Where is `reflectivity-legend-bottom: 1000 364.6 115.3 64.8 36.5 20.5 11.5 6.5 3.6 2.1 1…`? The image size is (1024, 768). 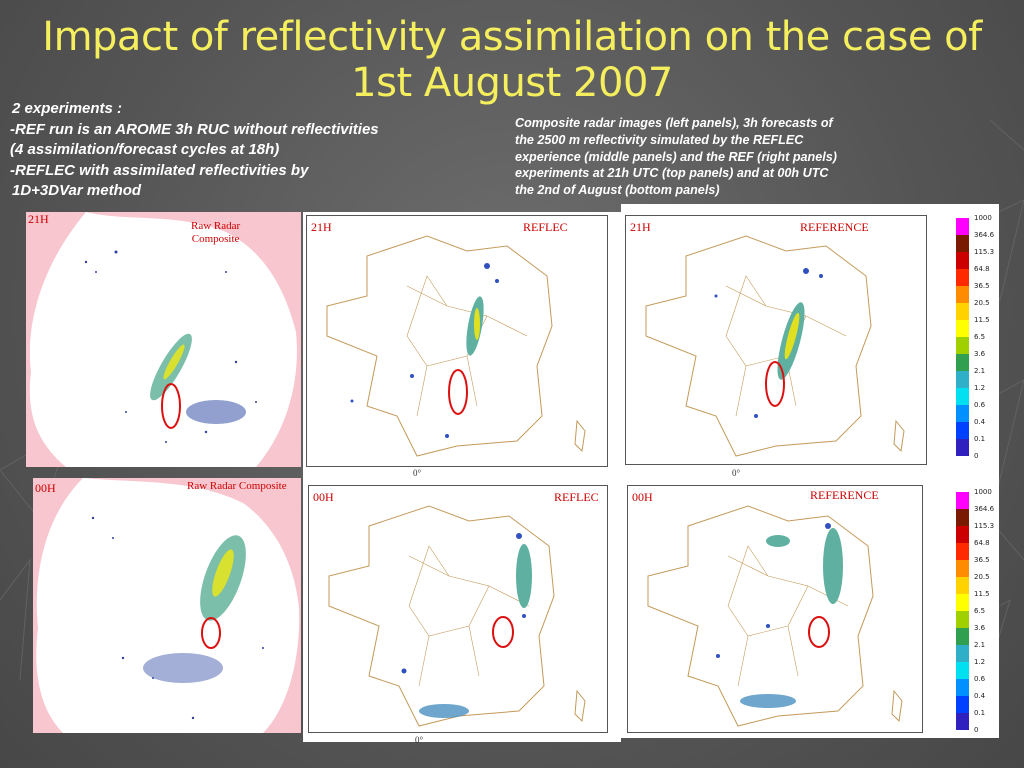 reflectivity-legend-bottom: 1000 364.6 115.3 64.8 36.5 20.5 11.5 6.5 3.6 2.1 1… is located at coordinates (976, 612).